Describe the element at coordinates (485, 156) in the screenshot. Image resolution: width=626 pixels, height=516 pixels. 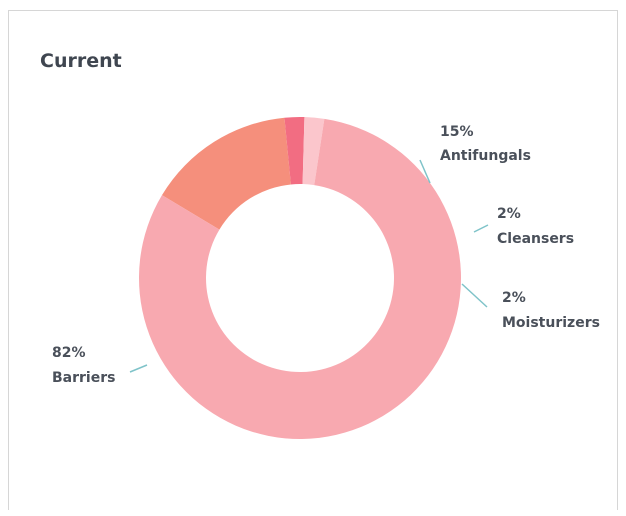
I see `label-antifungals-name: Antifungals` at that location.